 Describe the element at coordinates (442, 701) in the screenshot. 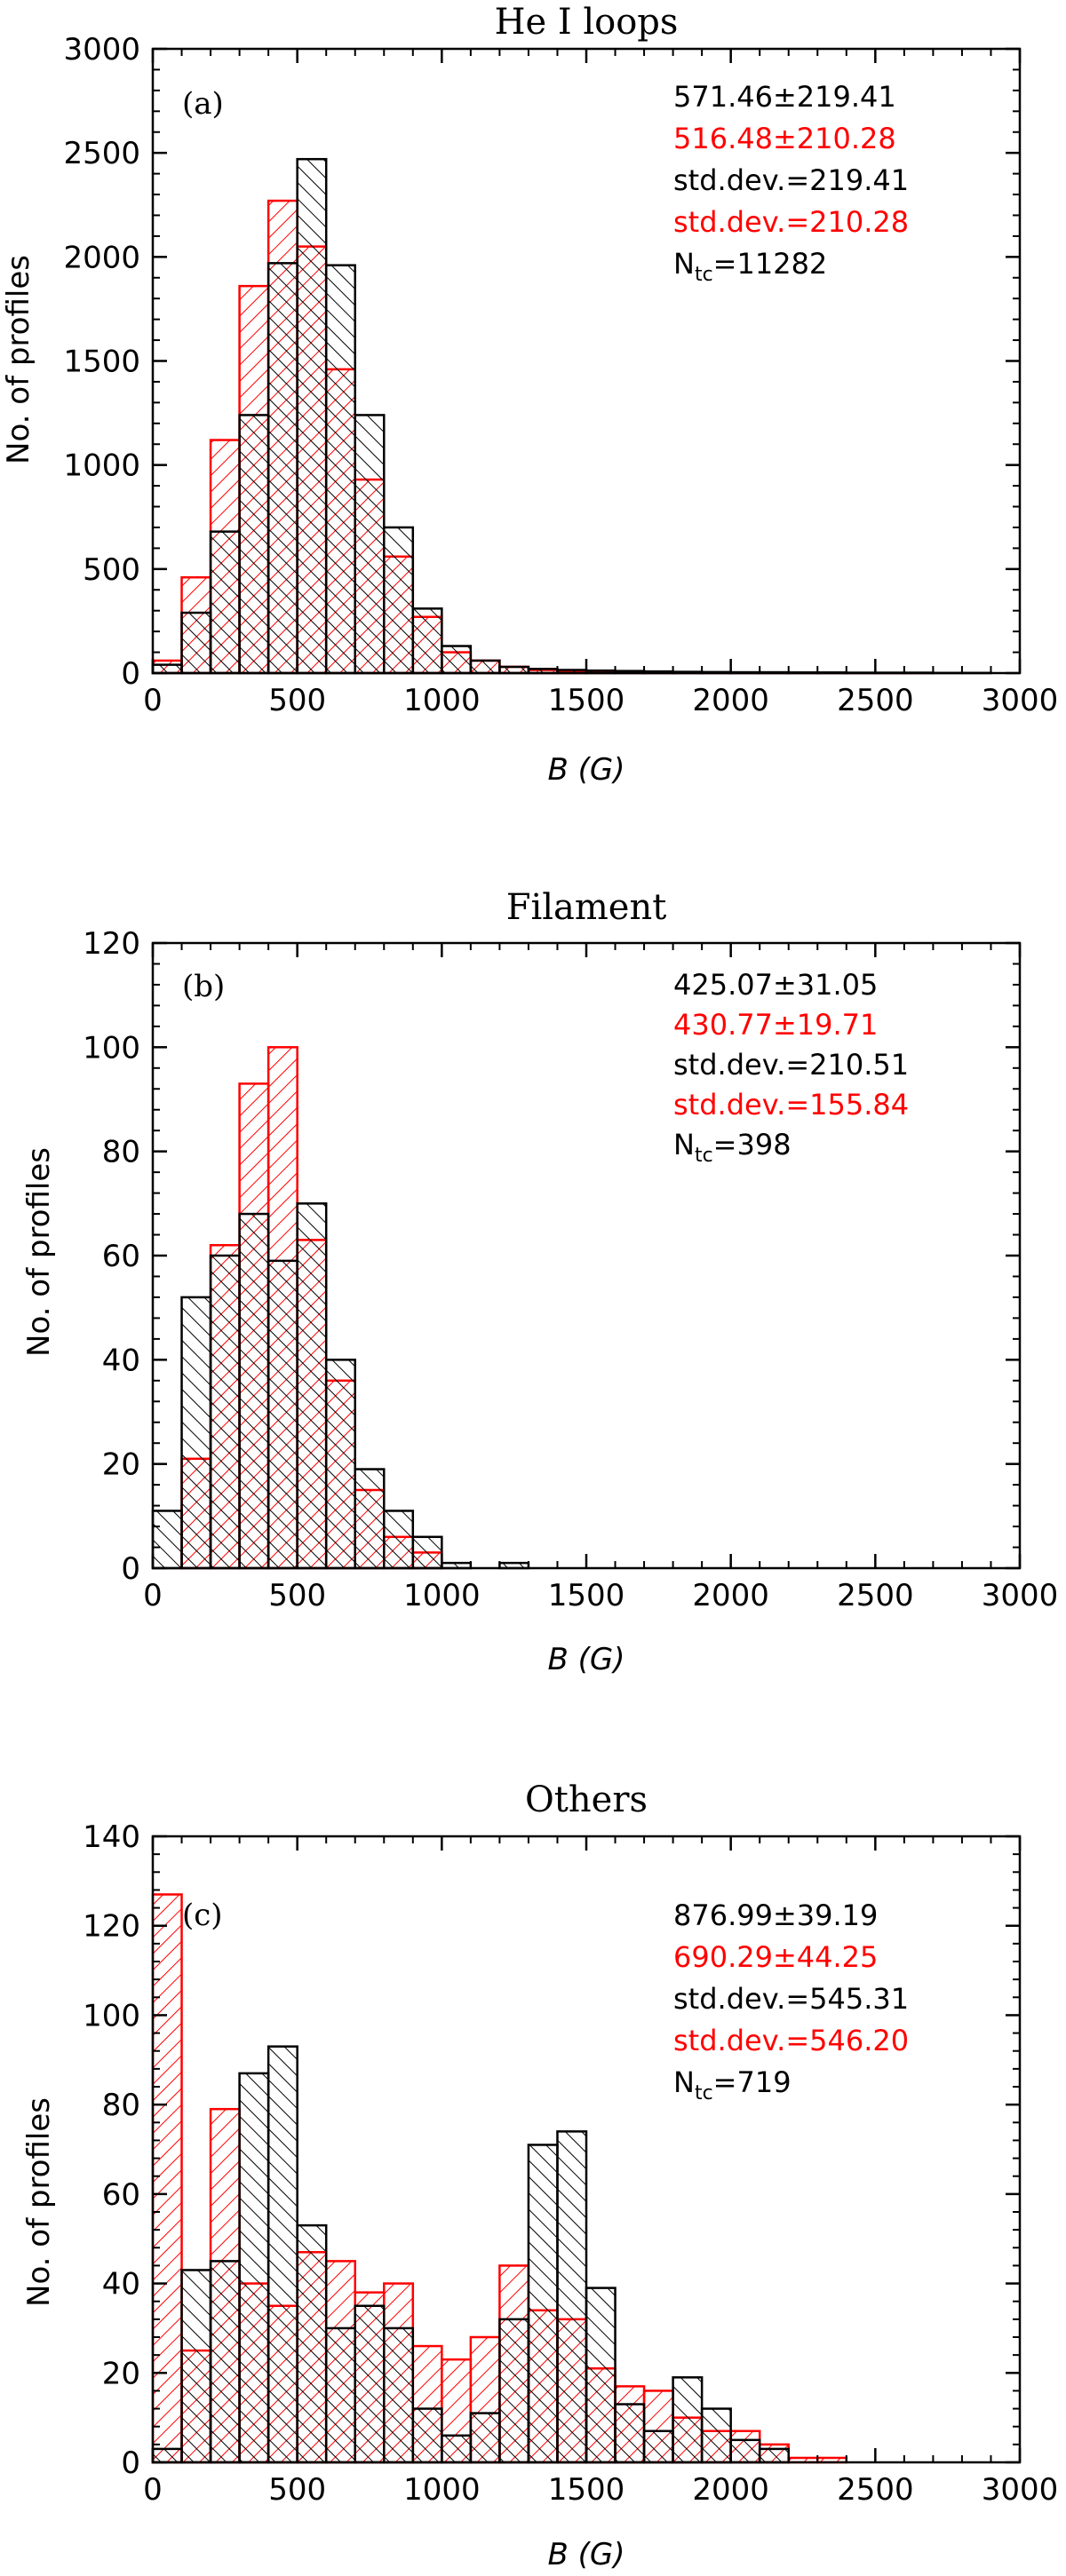

I see `x-tick-label-a: 1000` at that location.